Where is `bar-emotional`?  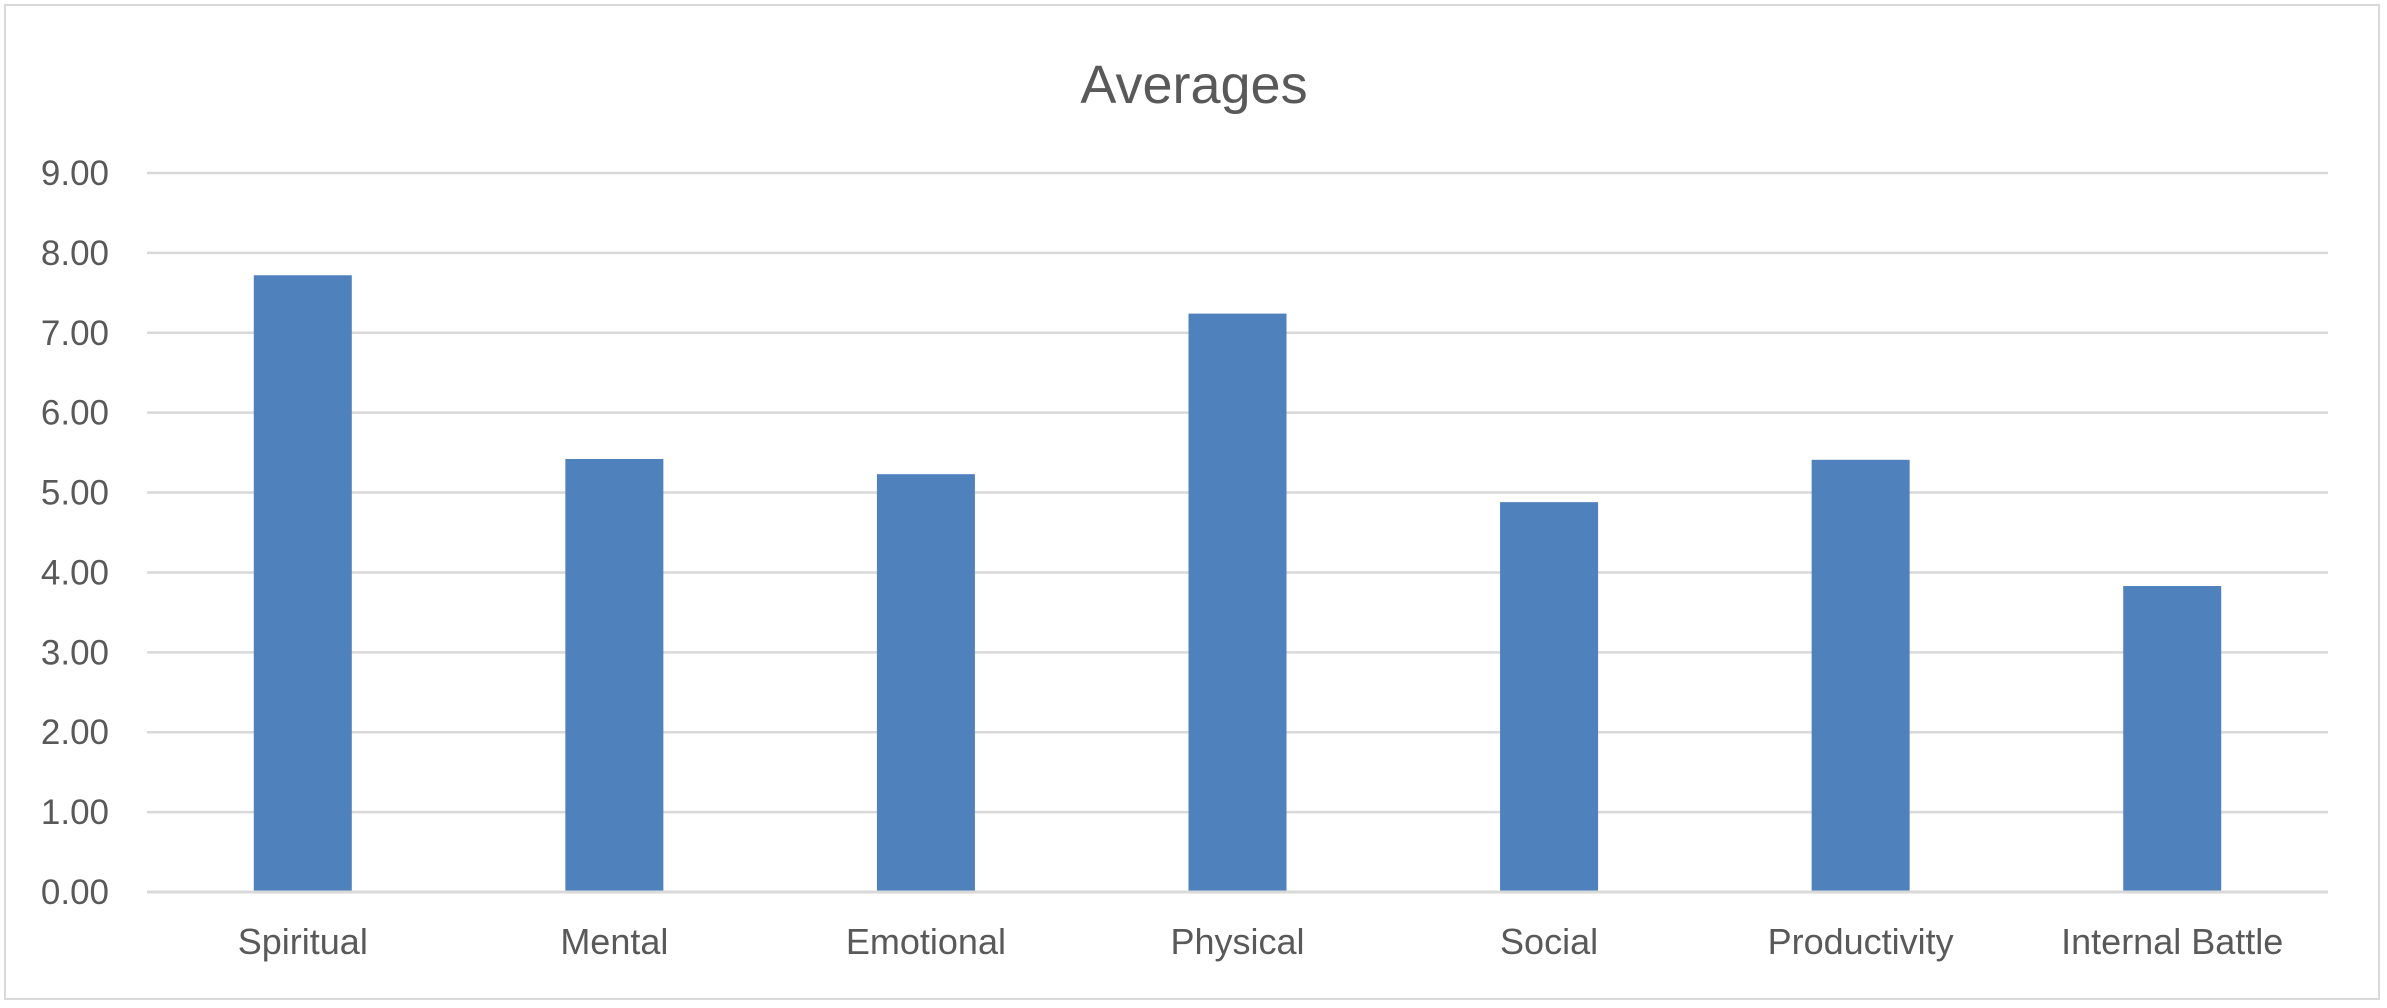 bar-emotional is located at coordinates (925, 683).